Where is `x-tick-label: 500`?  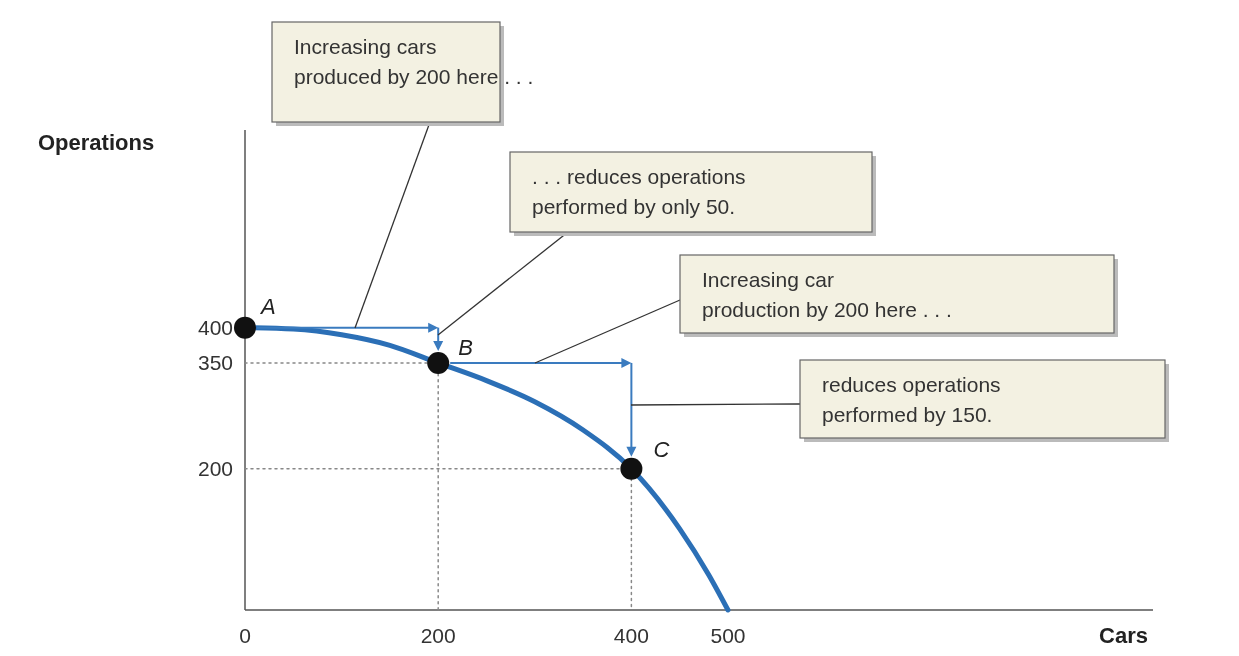 x-tick-label: 500 is located at coordinates (728, 635).